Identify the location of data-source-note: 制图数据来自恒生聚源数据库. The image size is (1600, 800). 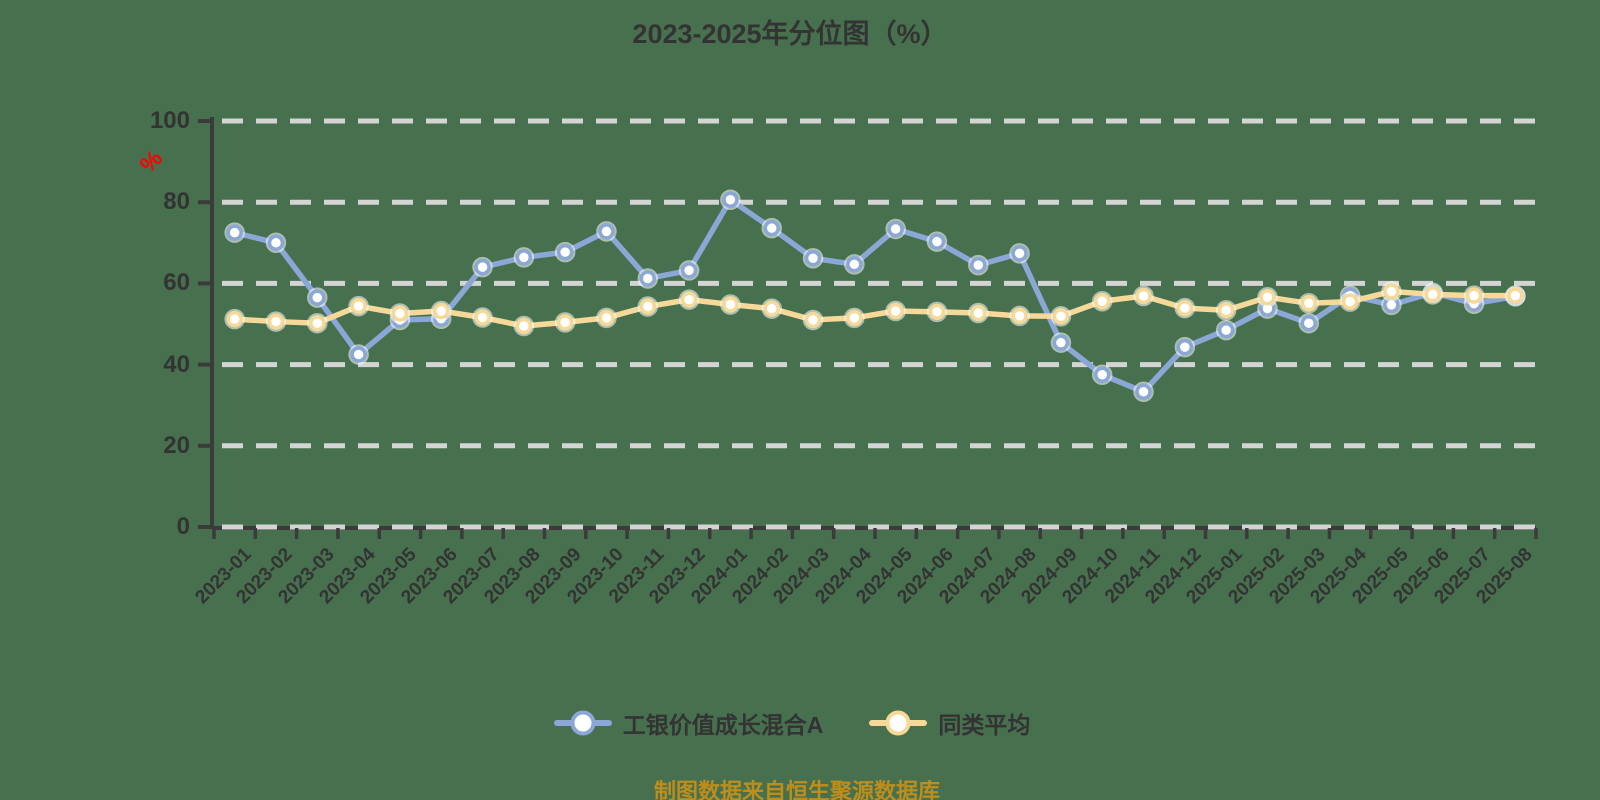
(797, 789).